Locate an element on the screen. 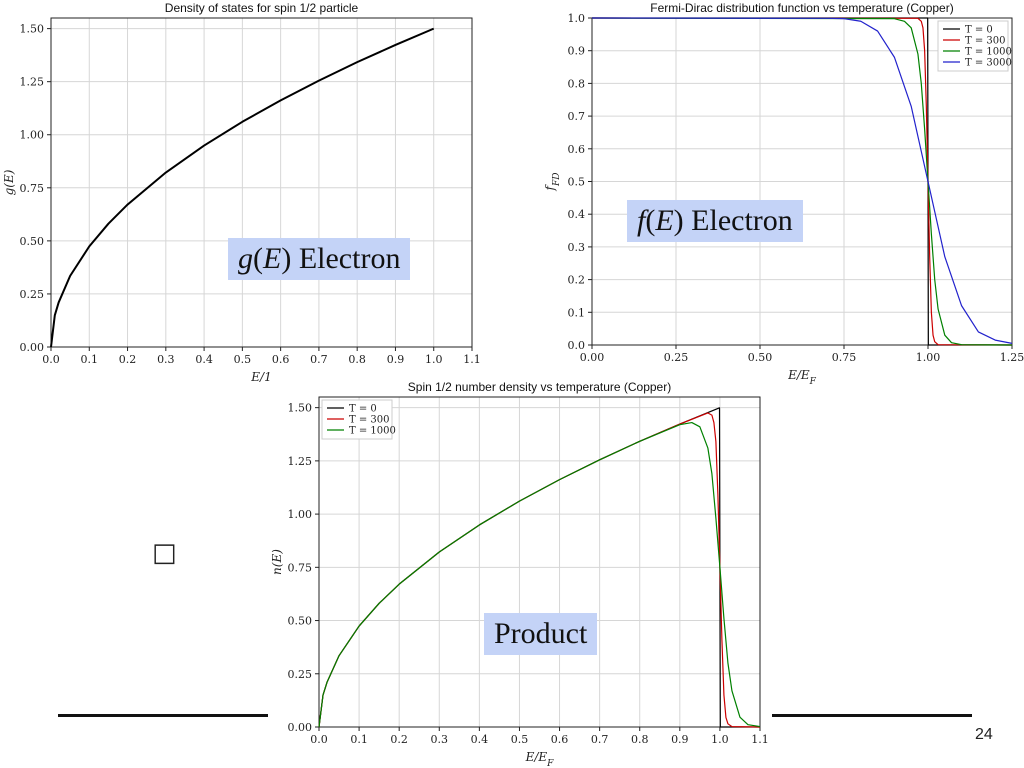  g-electron-callout: g(E) Electron is located at coordinates (319, 259).